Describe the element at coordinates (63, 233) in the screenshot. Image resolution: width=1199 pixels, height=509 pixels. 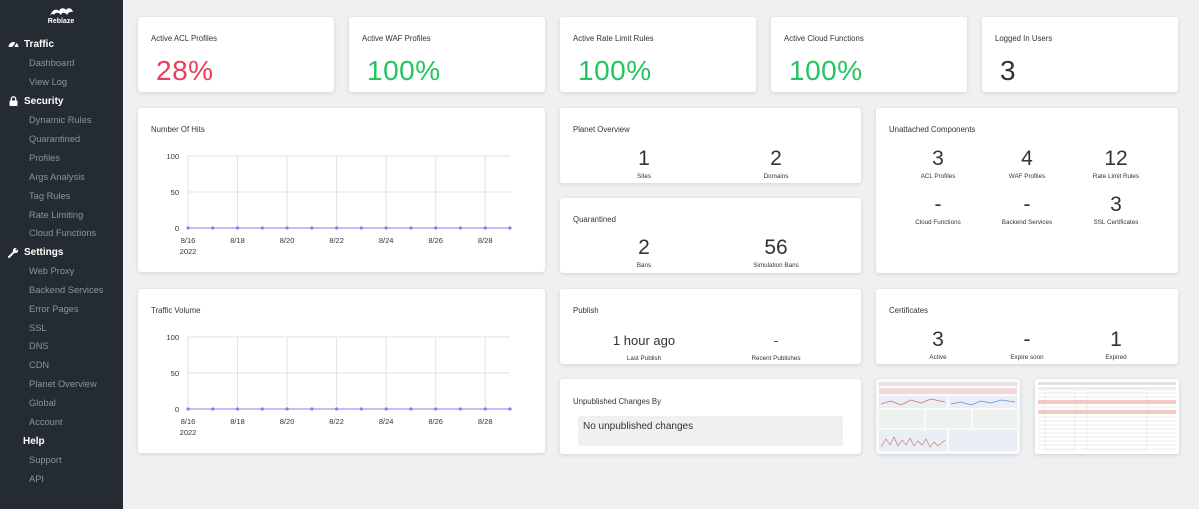
I see `sidebar-item-cloud-functions: Cloud Functions` at that location.